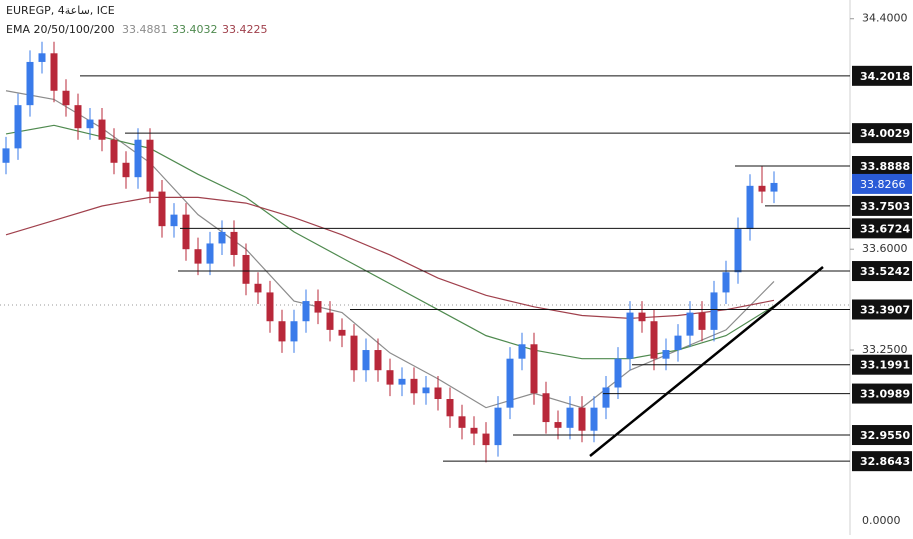 The height and width of the screenshot is (539, 913). I want to click on bottom-label: 0.0000, so click(881, 520).